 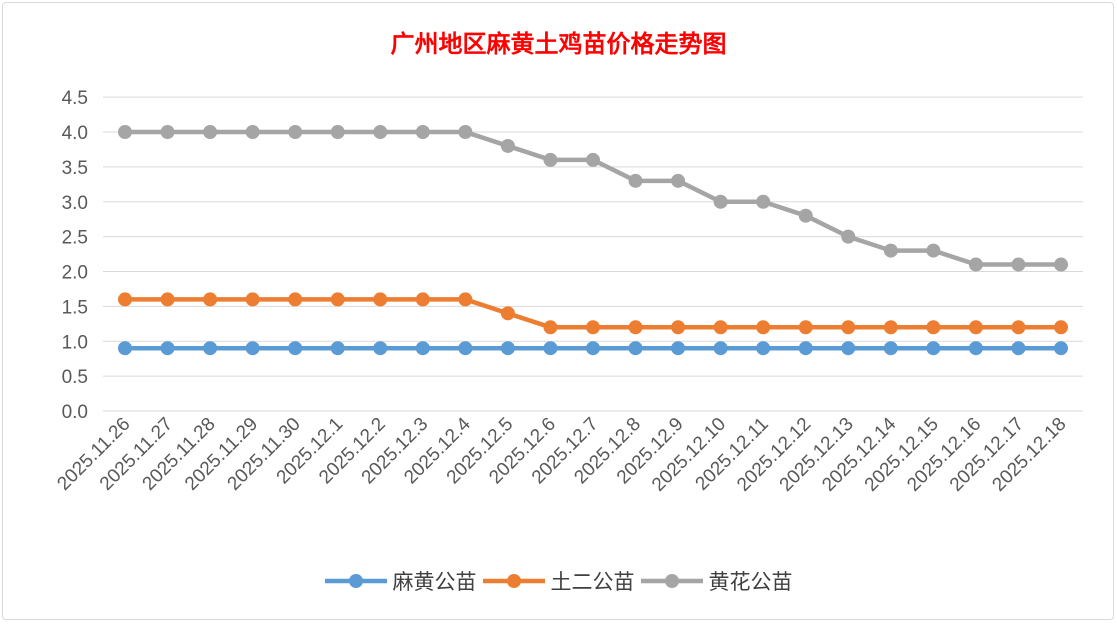 What do you see at coordinates (75, 133) in the screenshot?
I see `y-tick-label: 4.0` at bounding box center [75, 133].